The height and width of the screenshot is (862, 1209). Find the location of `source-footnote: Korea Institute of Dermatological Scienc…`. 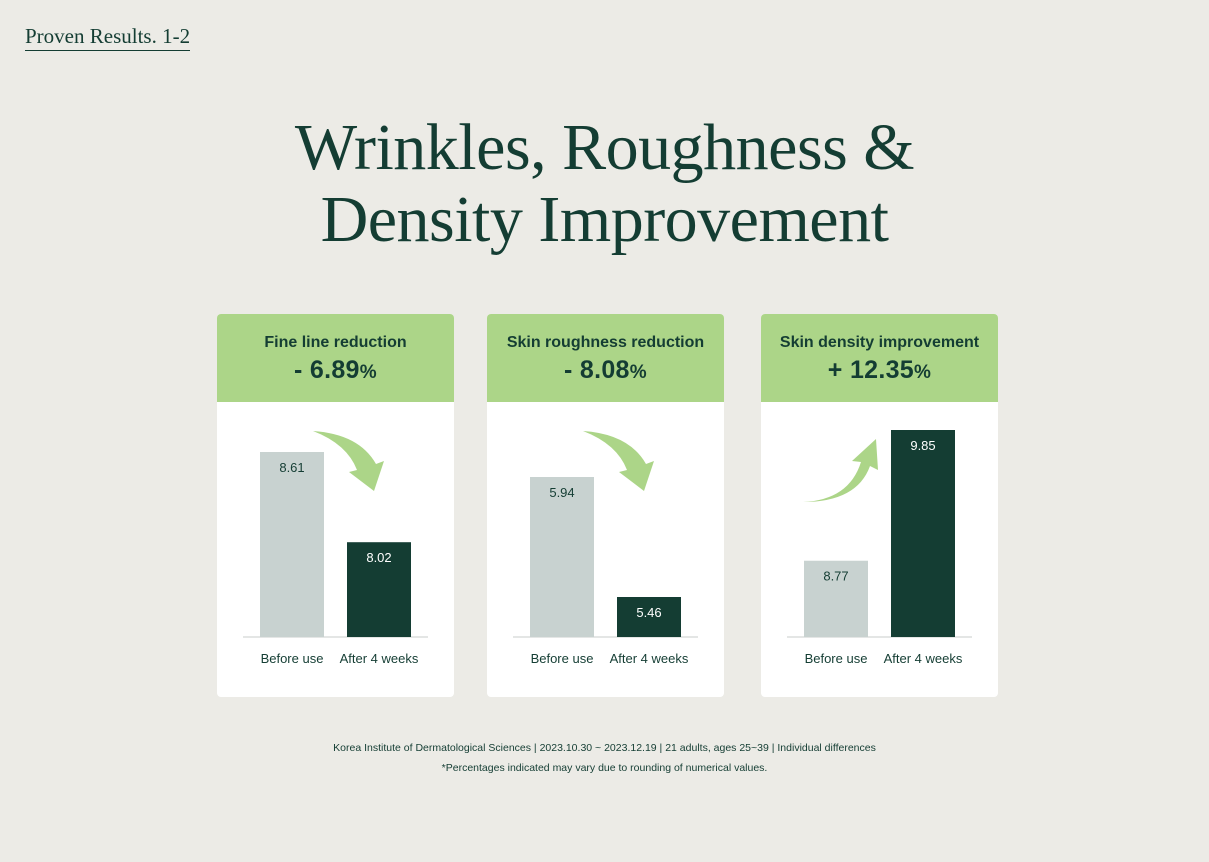

source-footnote: Korea Institute of Dermatological Scienc… is located at coordinates (604, 748).